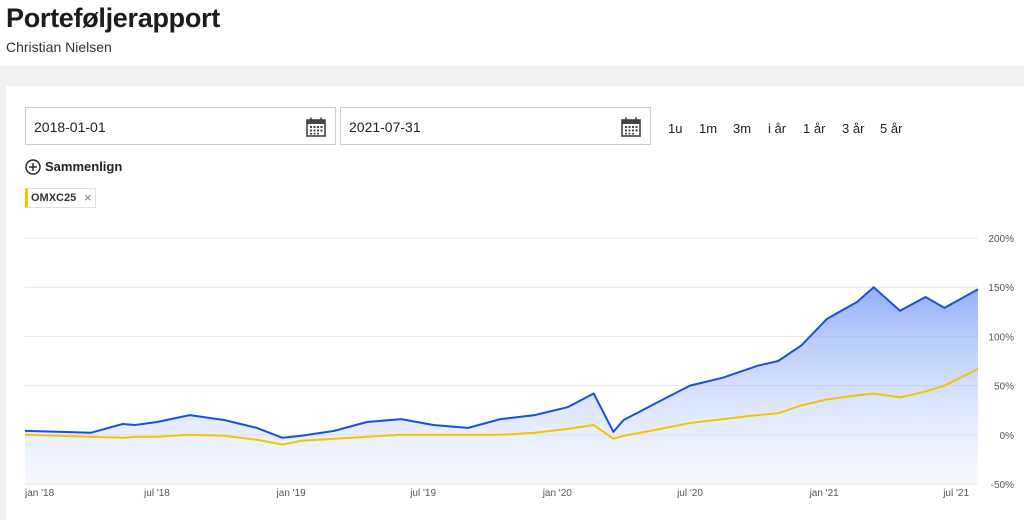 The height and width of the screenshot is (520, 1024). I want to click on y-tick-label: 150%, so click(1001, 288).